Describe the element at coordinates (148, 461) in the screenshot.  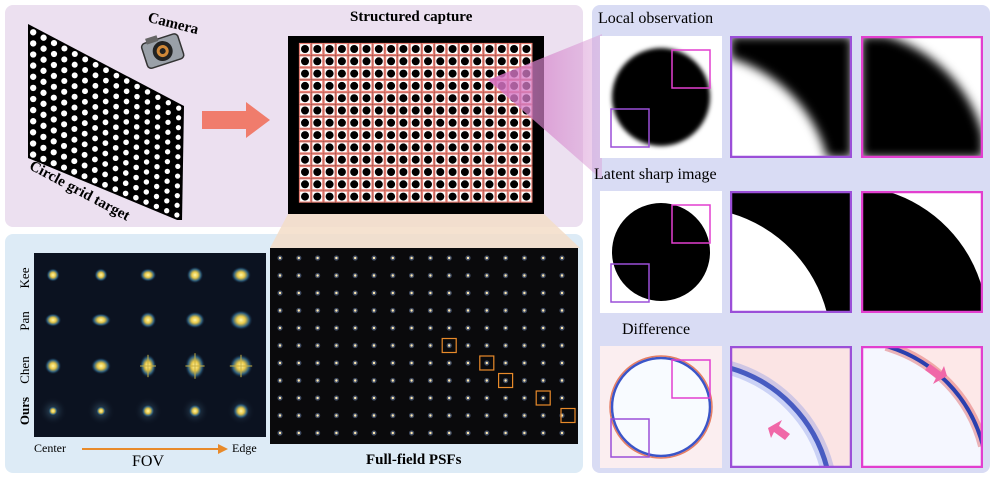
I see `fov-label: FOV` at that location.